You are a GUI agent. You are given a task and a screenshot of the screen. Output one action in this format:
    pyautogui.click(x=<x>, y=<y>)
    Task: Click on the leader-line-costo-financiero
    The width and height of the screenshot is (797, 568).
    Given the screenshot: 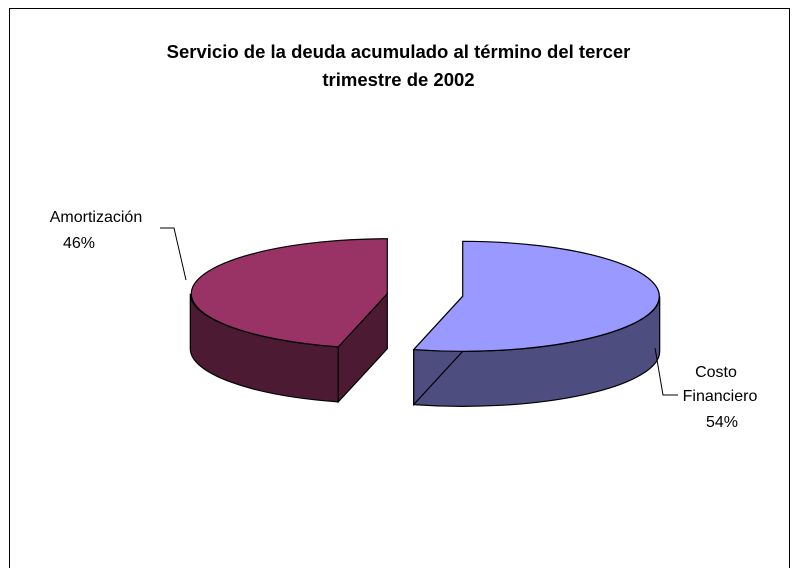 What is the action you would take?
    pyautogui.click(x=666, y=371)
    